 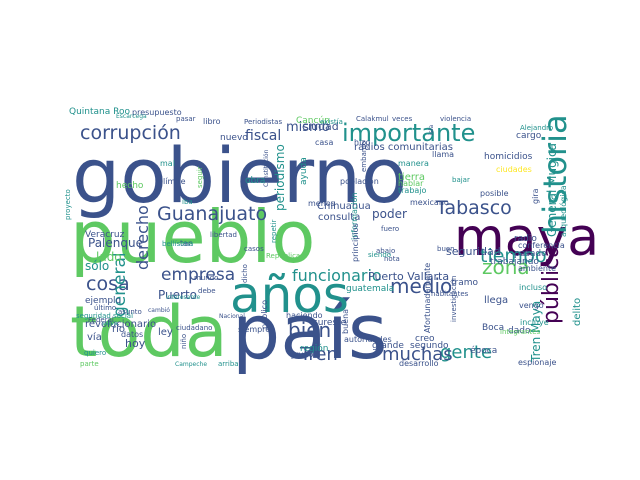 What do you see at coordinates (314, 348) in the screenshot?
I see `cloud-word: región` at bounding box center [314, 348].